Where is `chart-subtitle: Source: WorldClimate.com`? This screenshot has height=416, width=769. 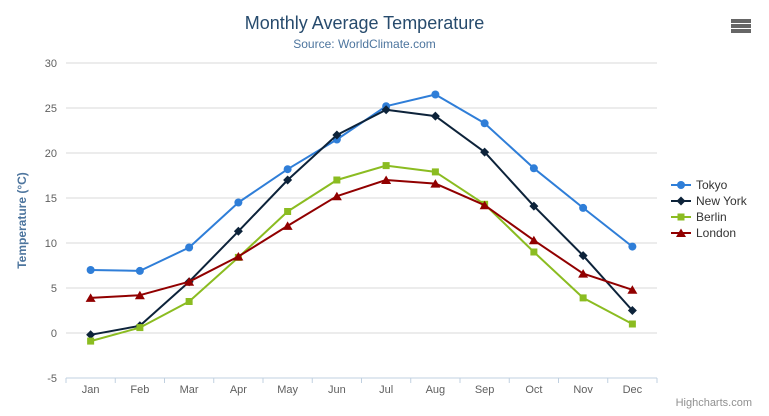 chart-subtitle: Source: WorldClimate.com is located at coordinates (364, 44).